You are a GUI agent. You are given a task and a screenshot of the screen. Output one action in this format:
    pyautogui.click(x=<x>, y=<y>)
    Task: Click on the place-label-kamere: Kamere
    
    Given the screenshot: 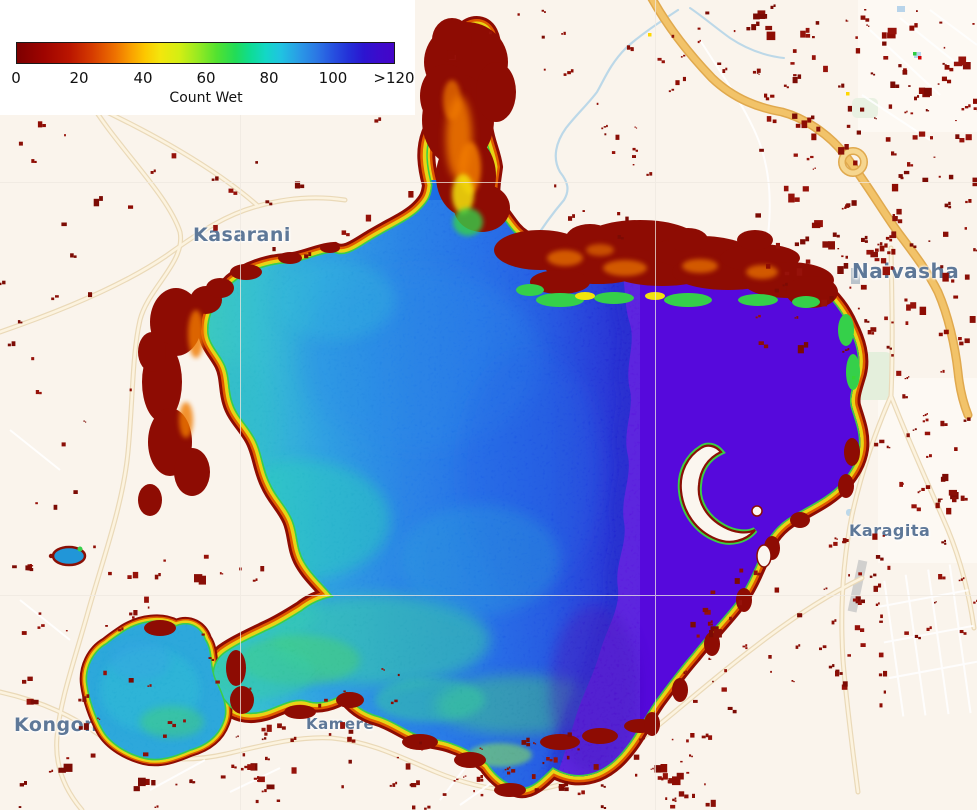 What is the action you would take?
    pyautogui.click(x=340, y=724)
    